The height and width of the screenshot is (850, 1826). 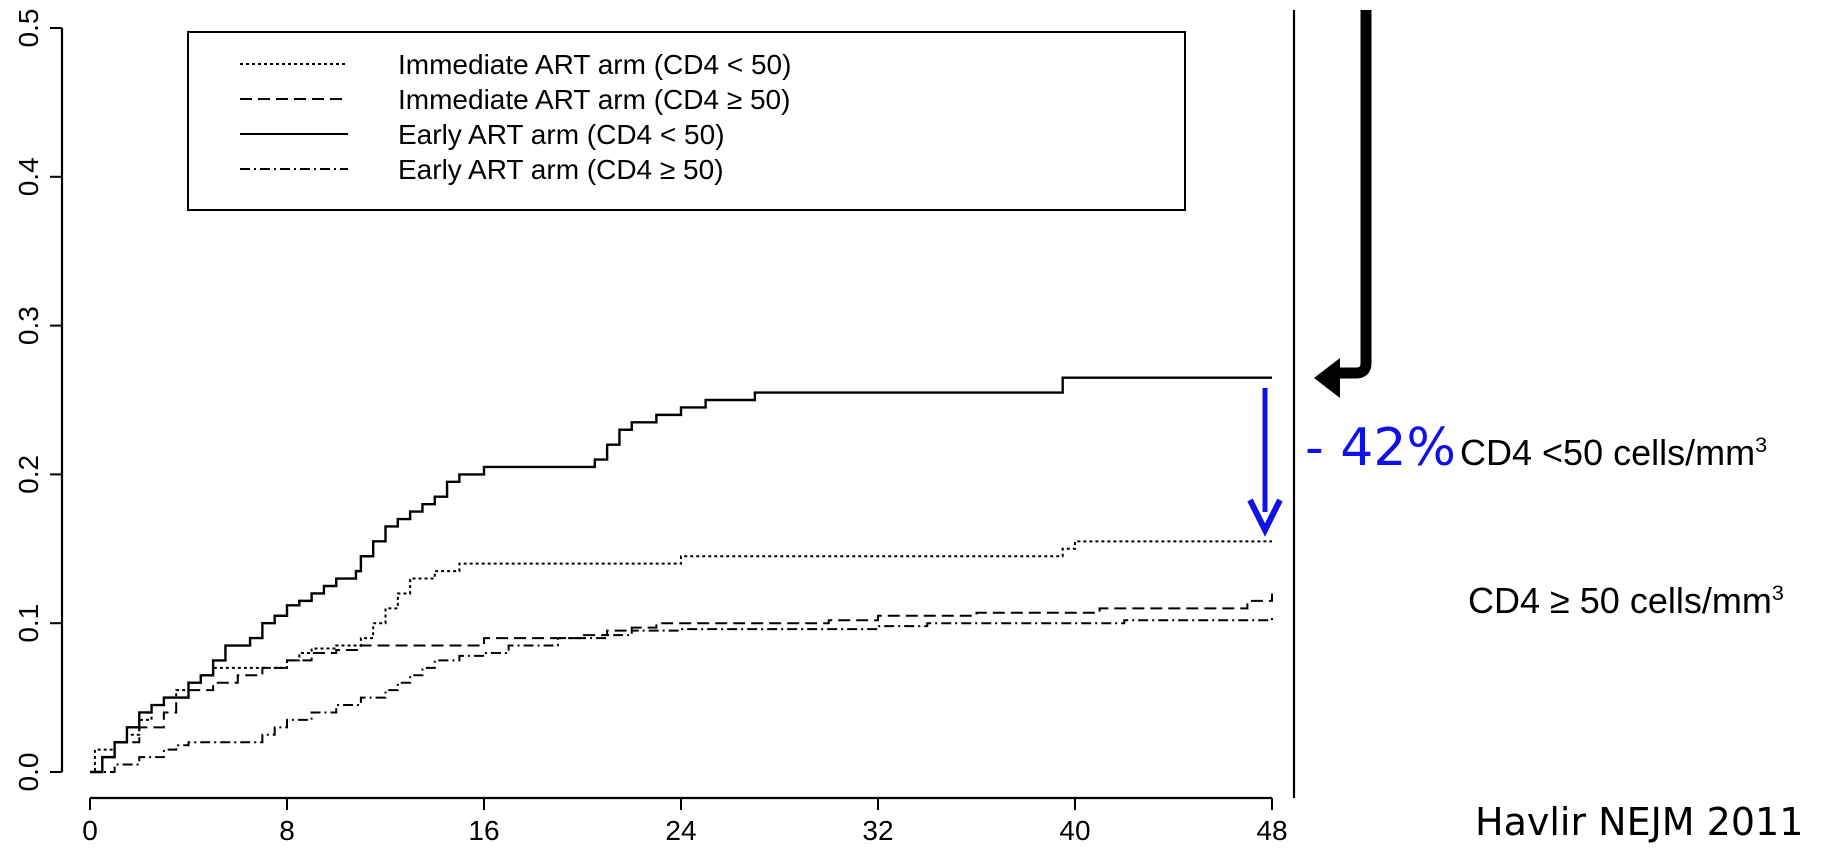 What do you see at coordinates (483, 830) in the screenshot?
I see `x-tick-label-16: 16` at bounding box center [483, 830].